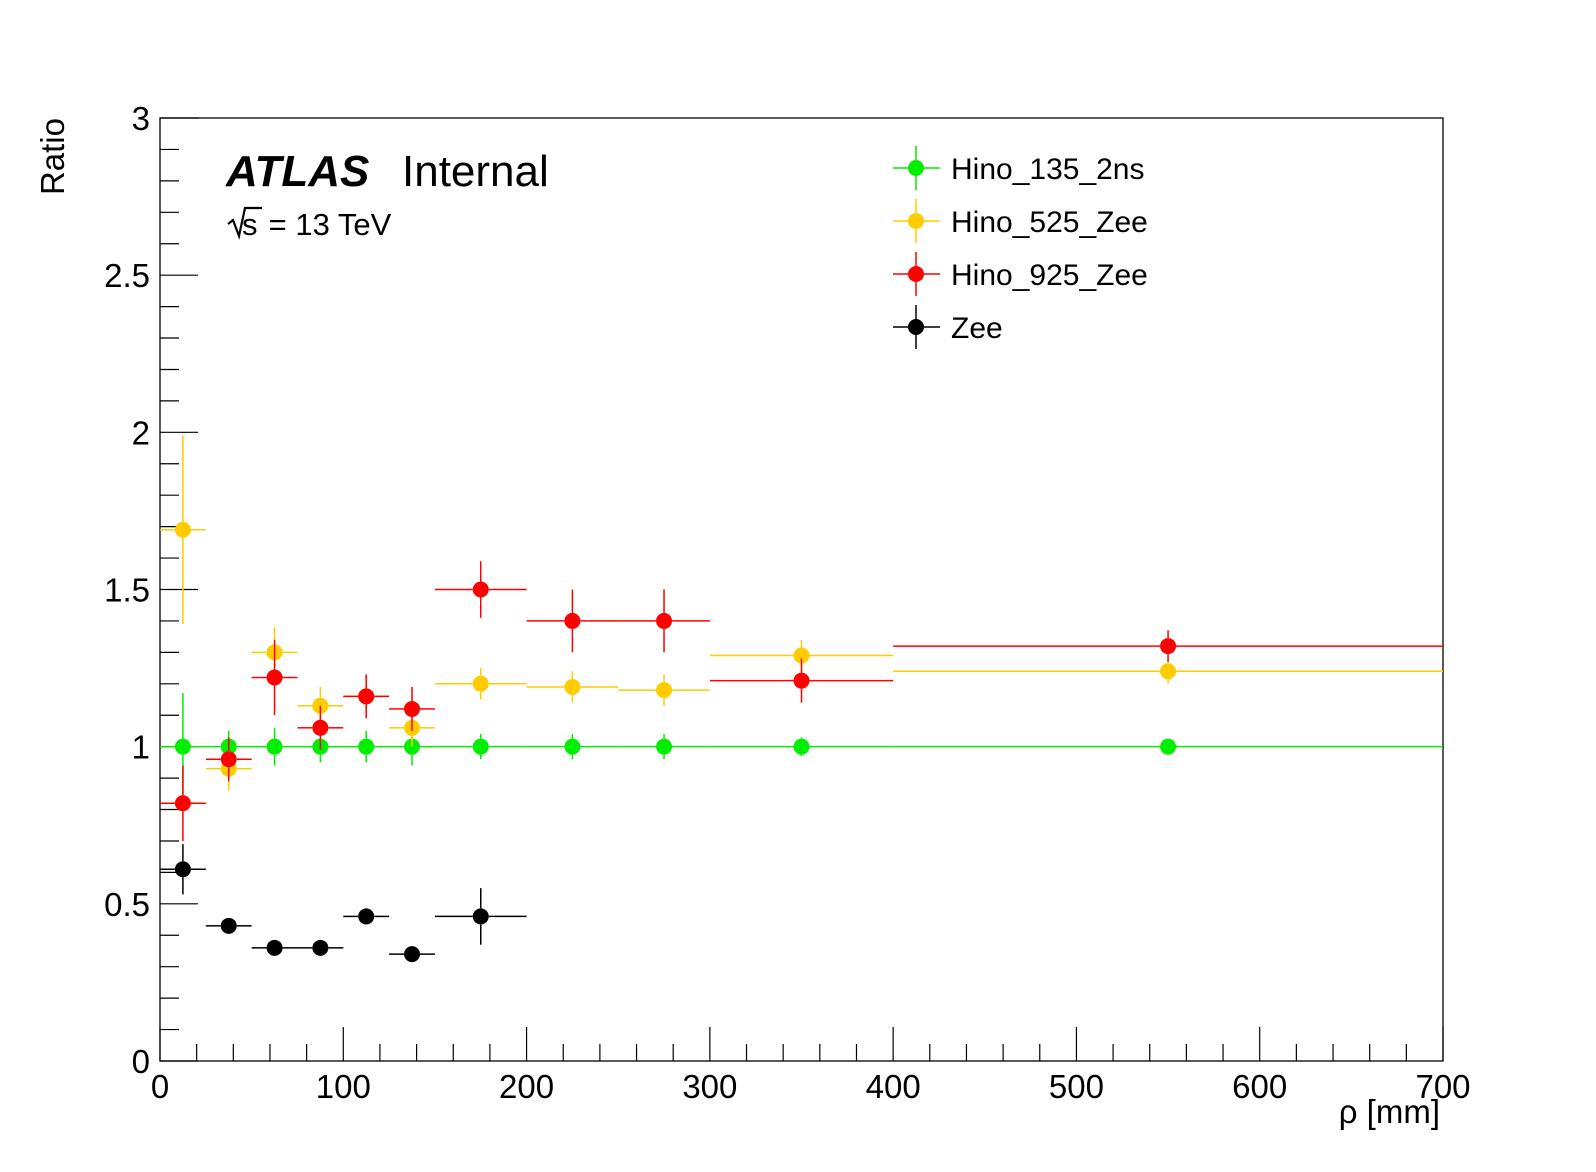 This screenshot has height=1172, width=1596. What do you see at coordinates (141, 118) in the screenshot?
I see `y-tick-label: 3` at bounding box center [141, 118].